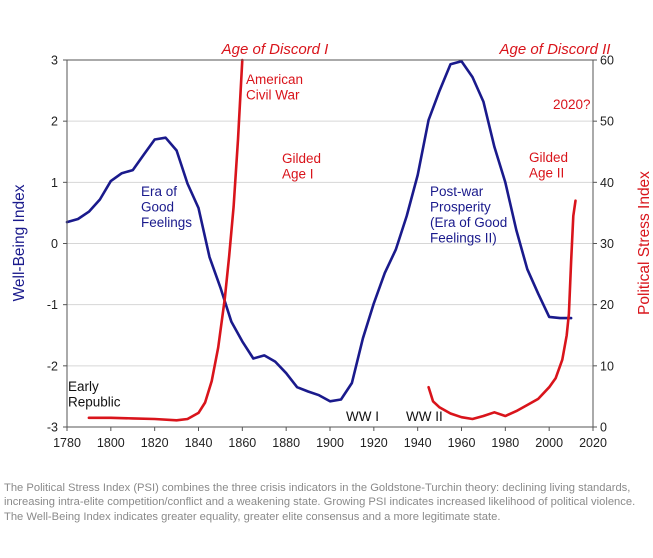 The height and width of the screenshot is (558, 653). What do you see at coordinates (52, 366) in the screenshot?
I see `y-left-tick-label: -2` at bounding box center [52, 366].